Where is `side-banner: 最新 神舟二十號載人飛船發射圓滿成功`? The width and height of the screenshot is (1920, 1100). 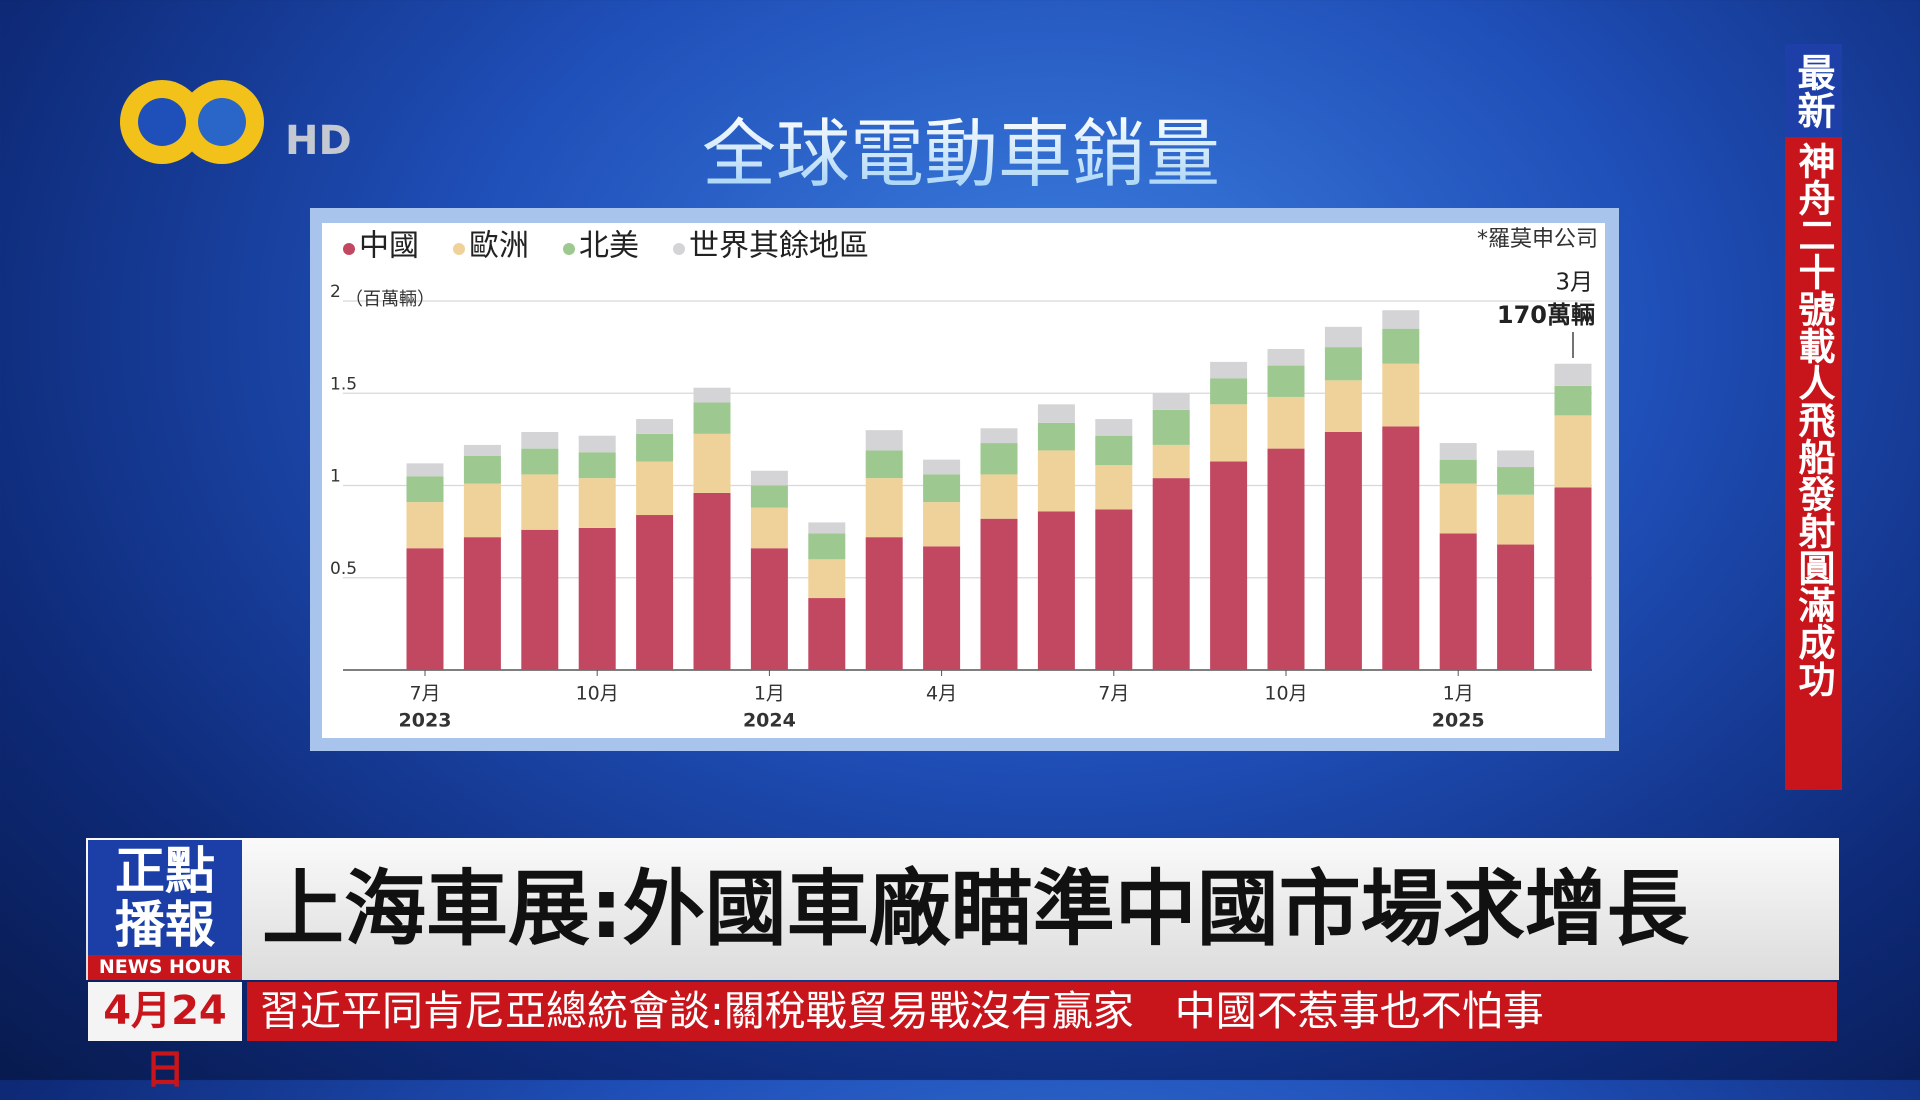 side-banner: 最新 神舟二十號載人飛船發射圓滿成功 is located at coordinates (1813, 417).